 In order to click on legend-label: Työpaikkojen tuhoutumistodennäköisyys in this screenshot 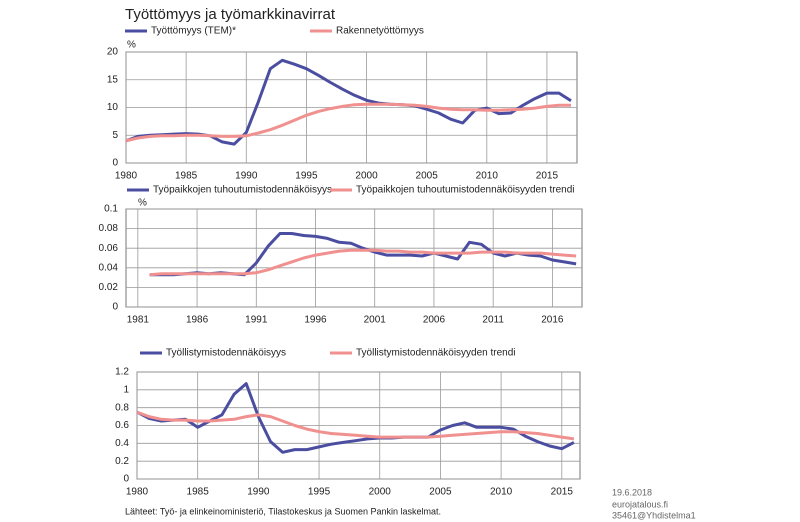, I will do `click(242, 190)`.